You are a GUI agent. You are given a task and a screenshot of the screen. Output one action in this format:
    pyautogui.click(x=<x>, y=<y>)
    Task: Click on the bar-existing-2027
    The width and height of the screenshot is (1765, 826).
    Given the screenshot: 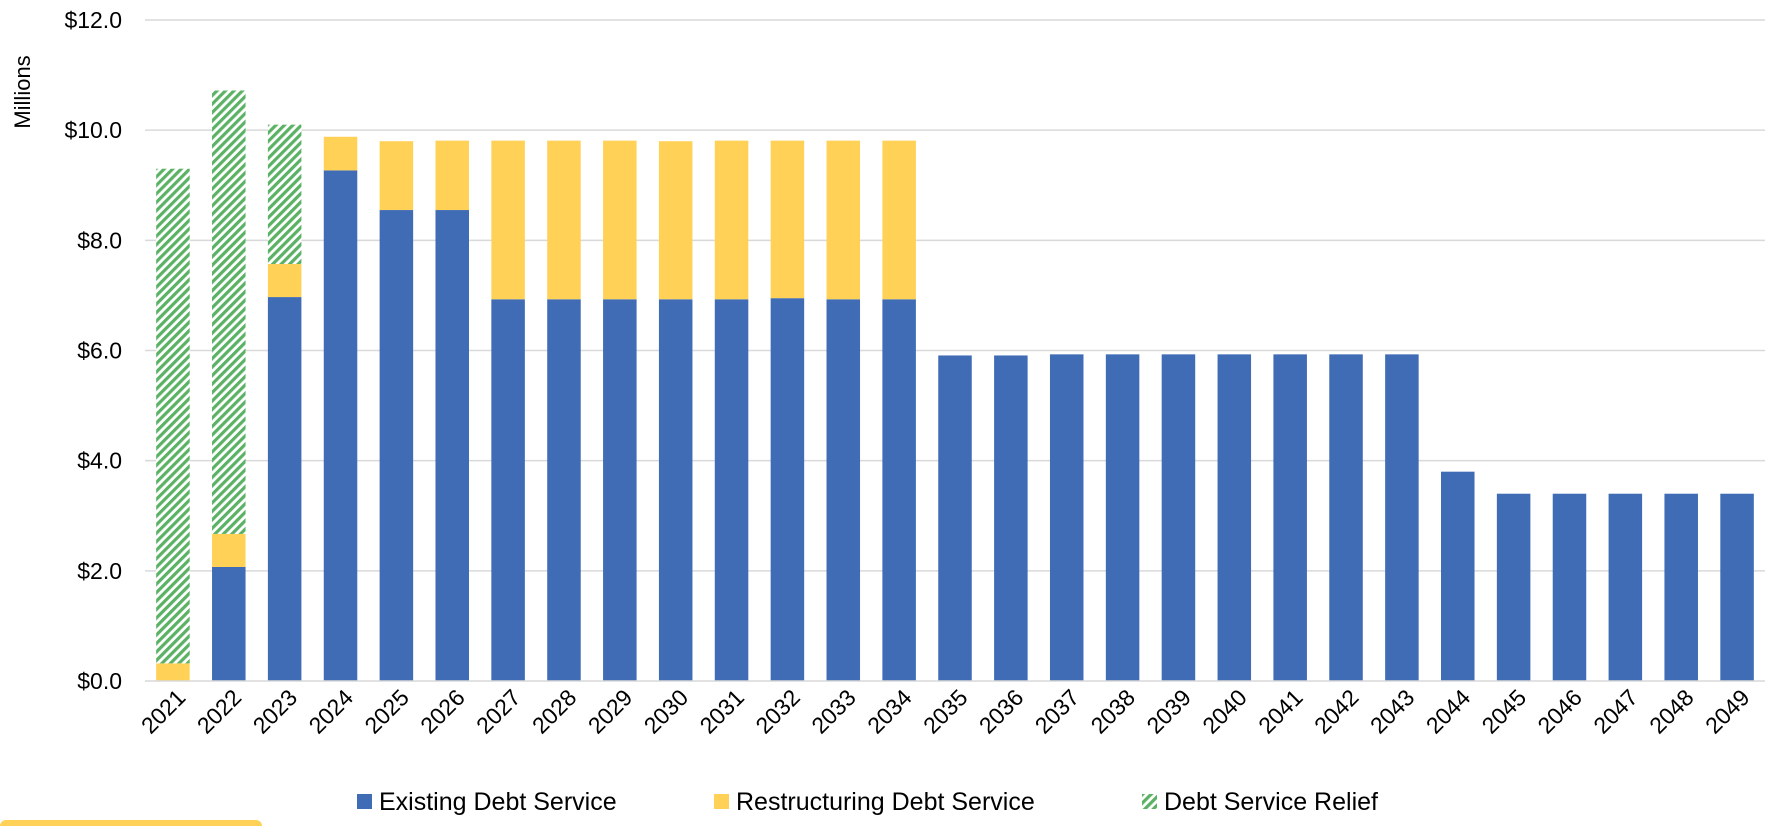 What is the action you would take?
    pyautogui.click(x=508, y=490)
    